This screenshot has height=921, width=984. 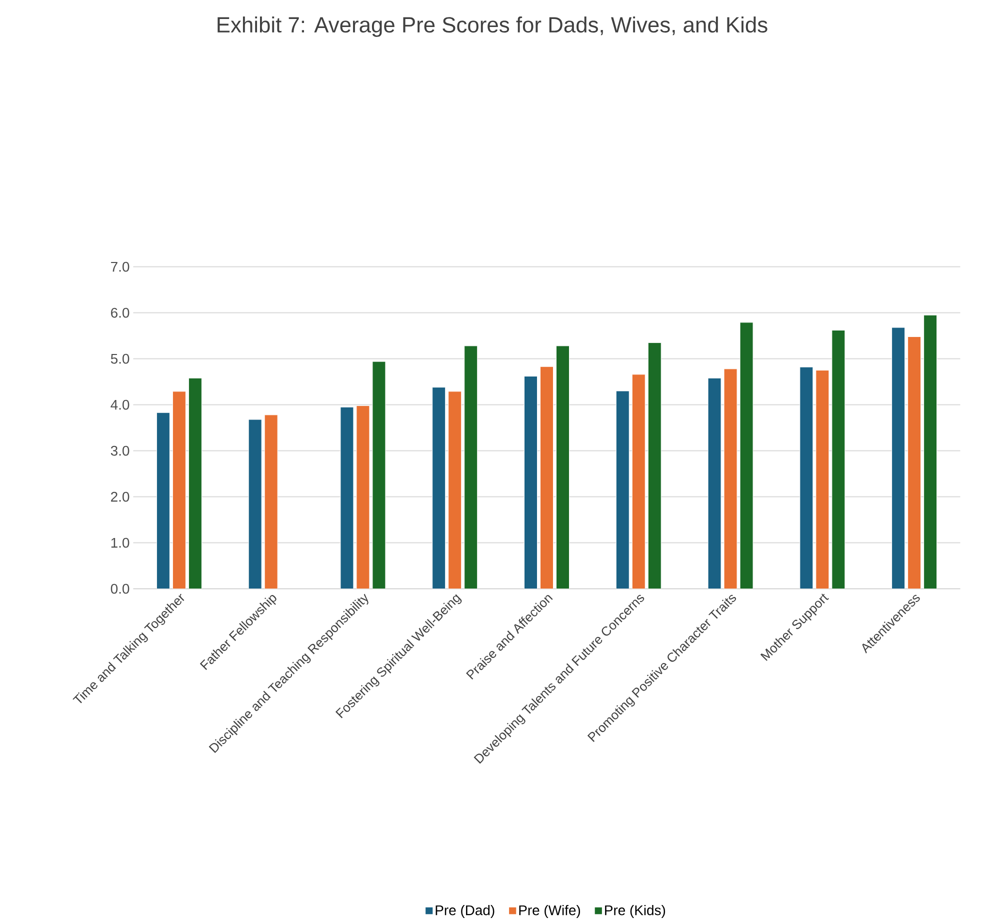 I want to click on legend-label: Pre (Wife), so click(x=549, y=911).